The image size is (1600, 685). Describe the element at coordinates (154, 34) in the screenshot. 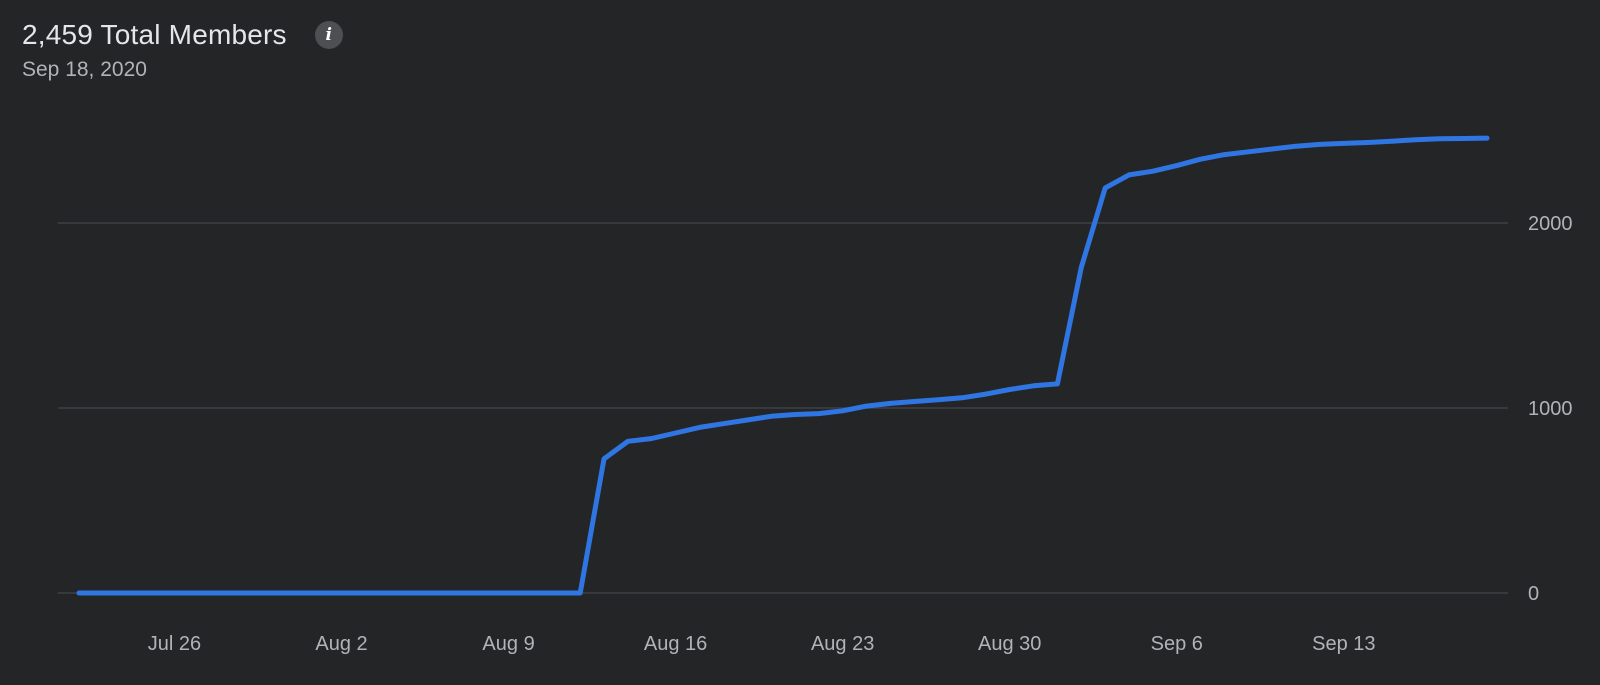

I see `chart-title: 2,459 Total Members` at that location.